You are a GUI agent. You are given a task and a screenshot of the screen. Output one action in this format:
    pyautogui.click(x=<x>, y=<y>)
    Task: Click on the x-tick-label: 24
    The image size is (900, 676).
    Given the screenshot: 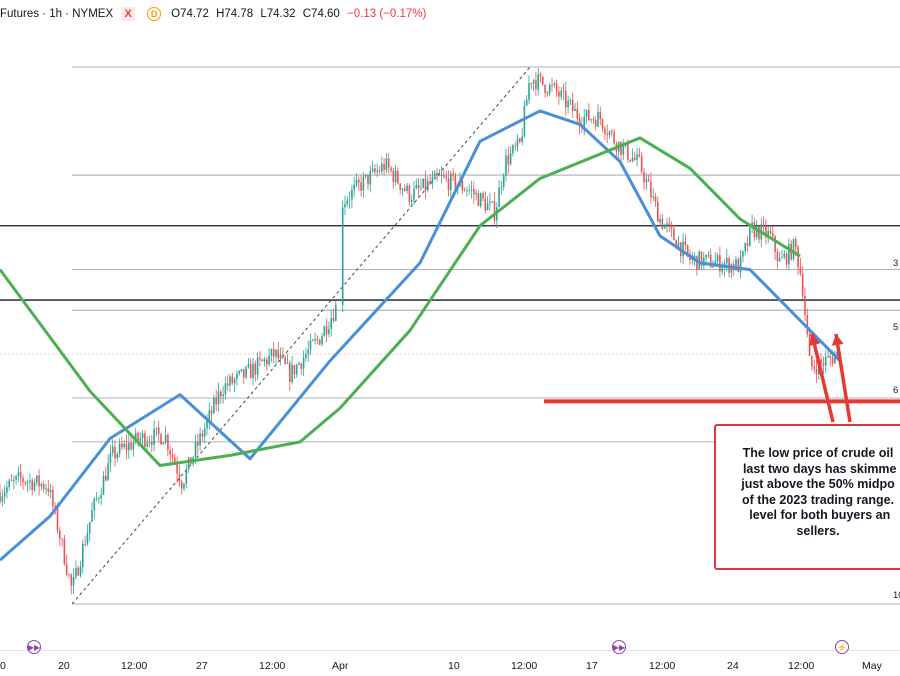 What is the action you would take?
    pyautogui.click(x=733, y=666)
    